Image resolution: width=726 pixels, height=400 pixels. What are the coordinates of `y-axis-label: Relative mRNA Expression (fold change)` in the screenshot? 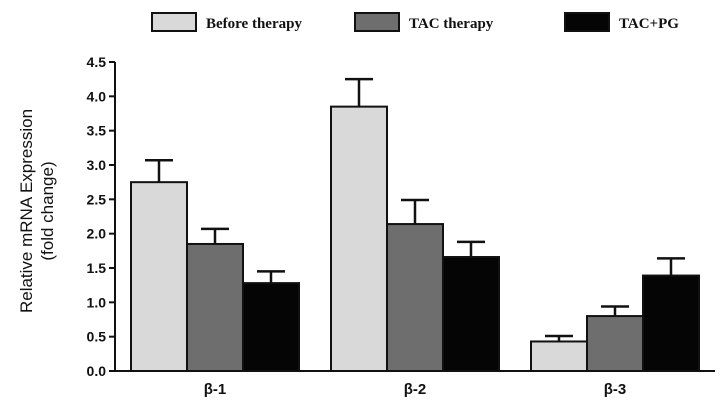 It's located at (37, 211).